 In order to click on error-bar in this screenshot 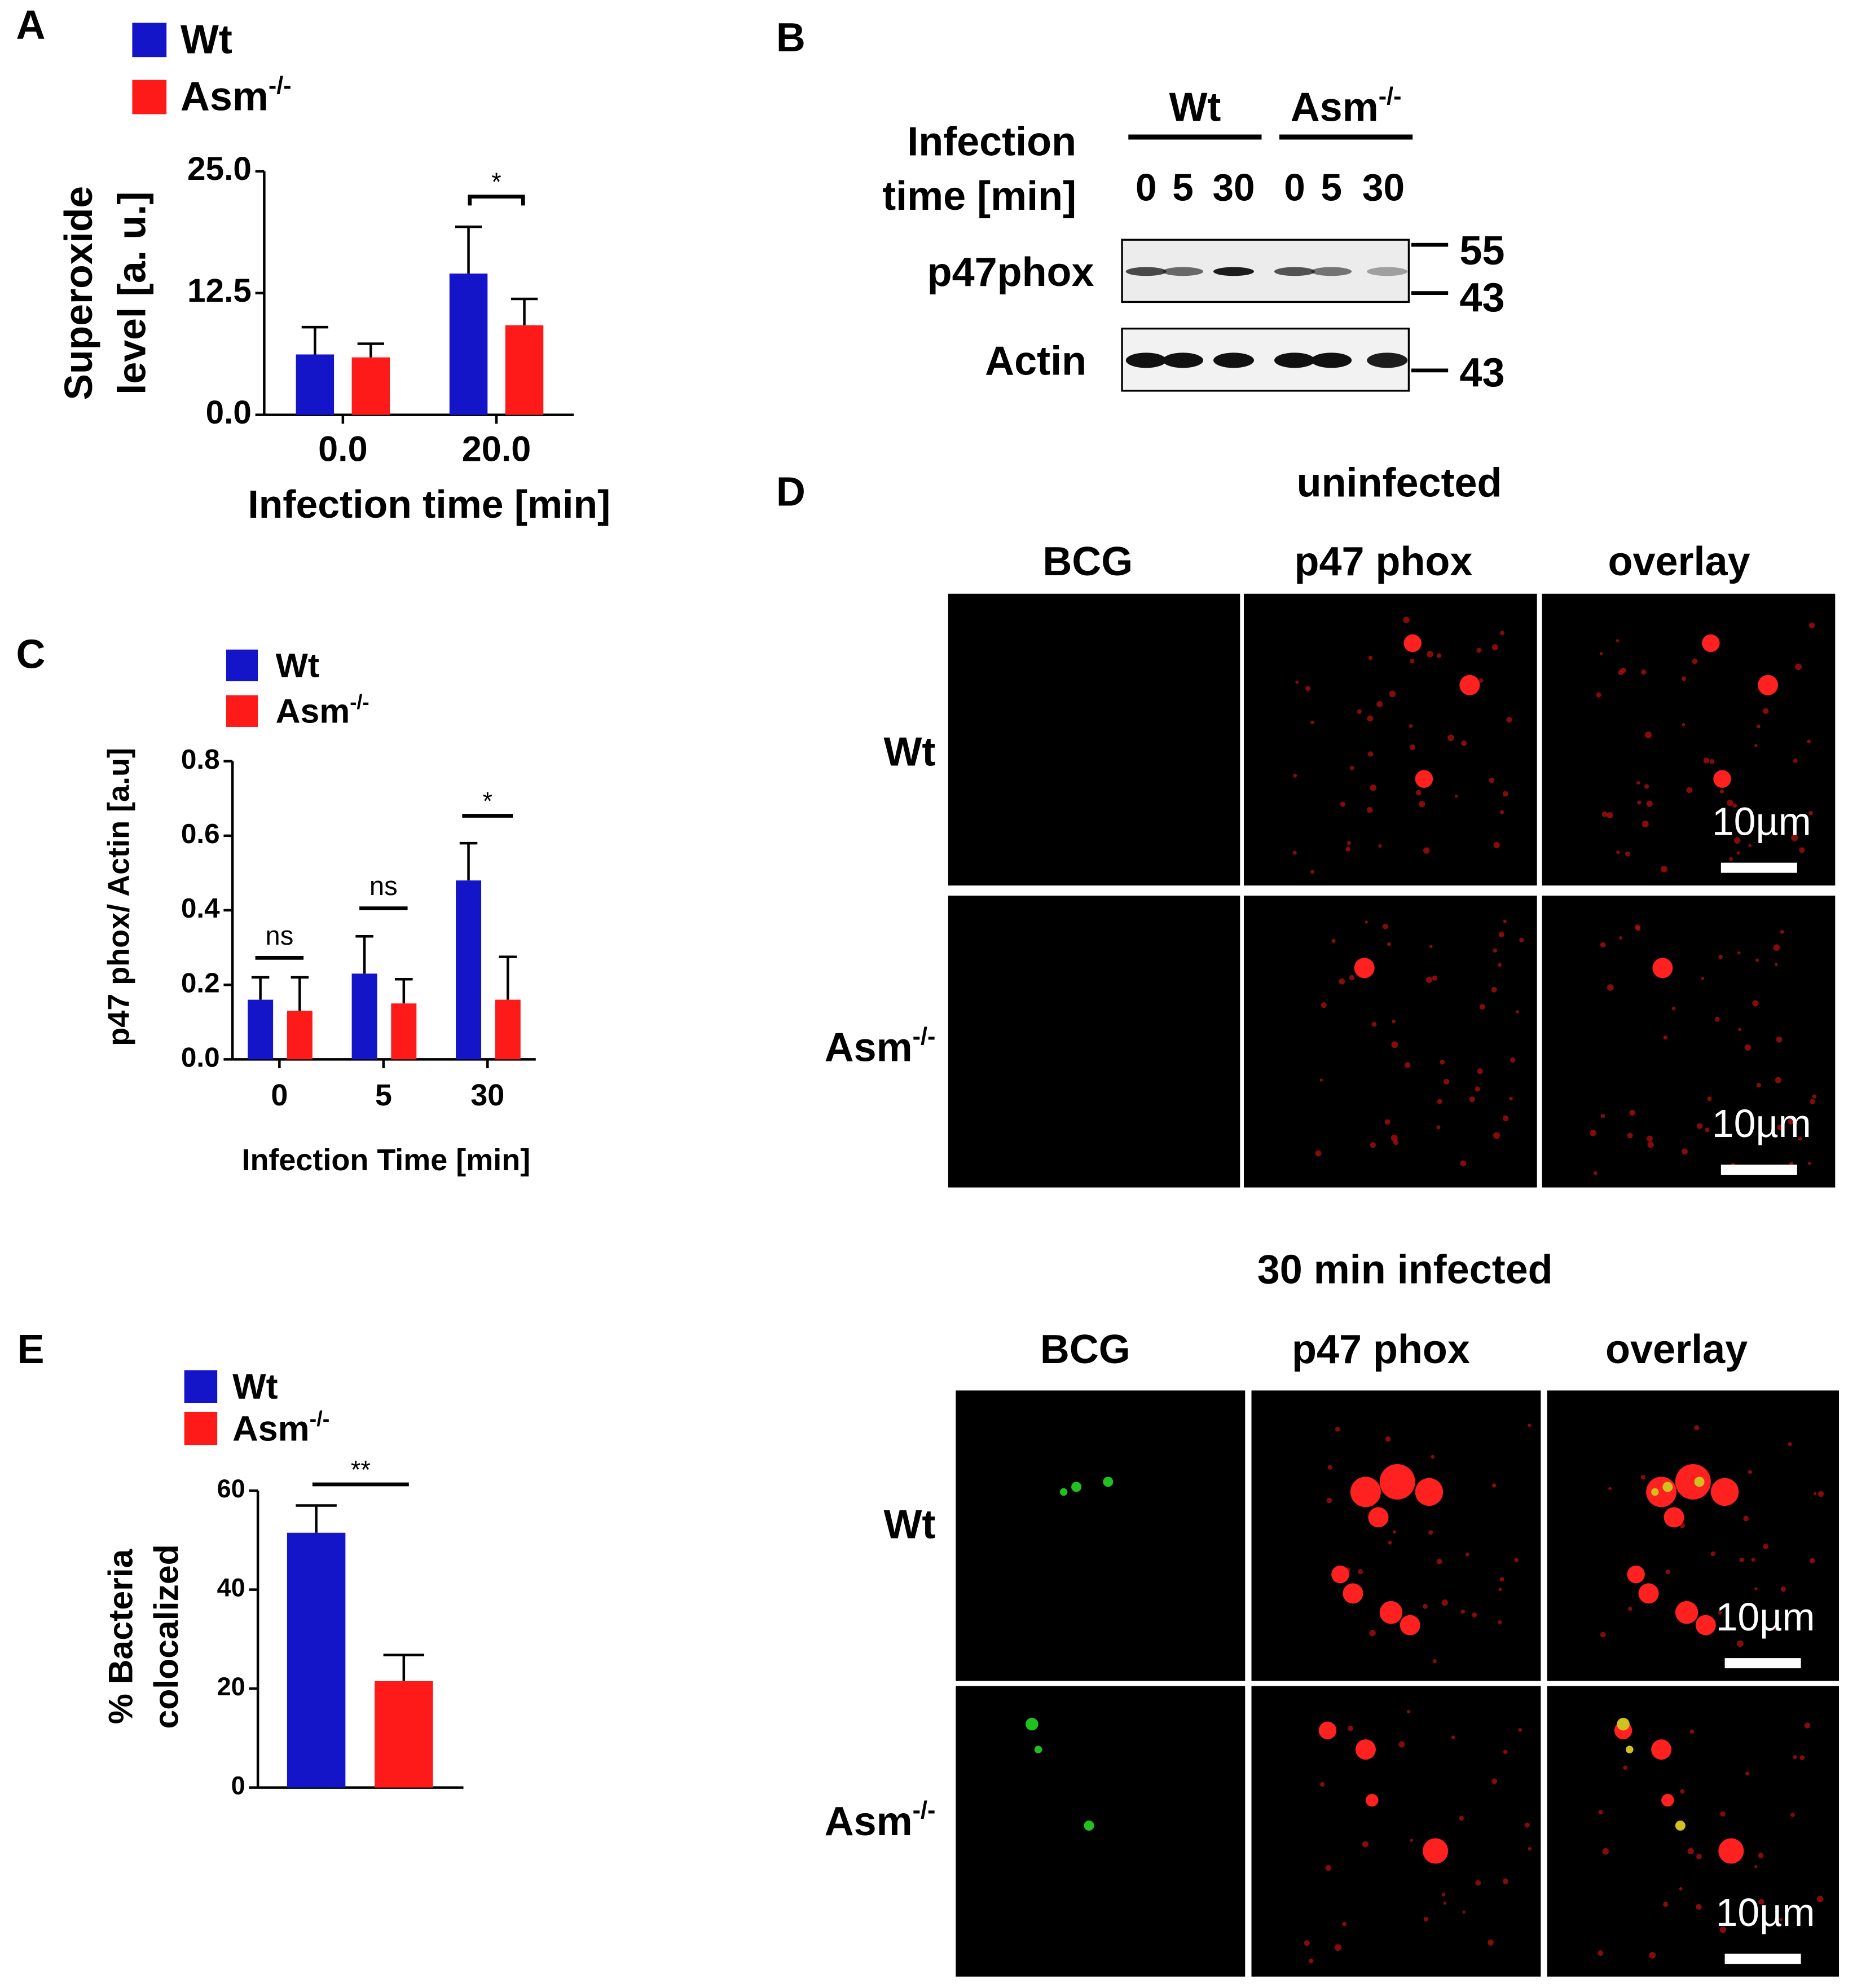, I will do `click(300, 994)`.